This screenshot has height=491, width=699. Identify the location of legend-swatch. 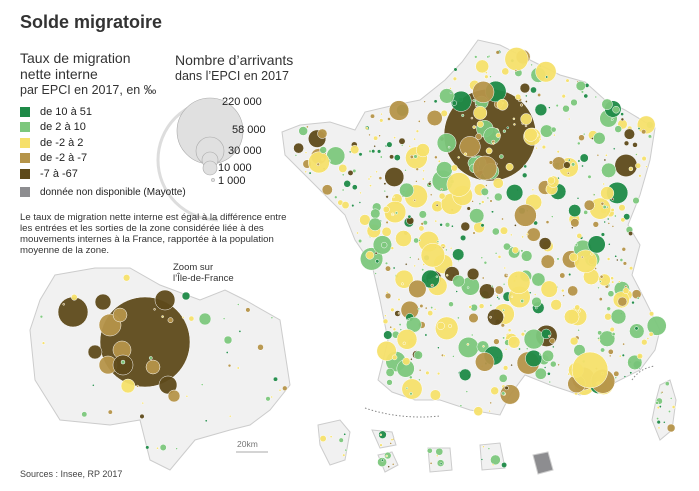
(25, 127).